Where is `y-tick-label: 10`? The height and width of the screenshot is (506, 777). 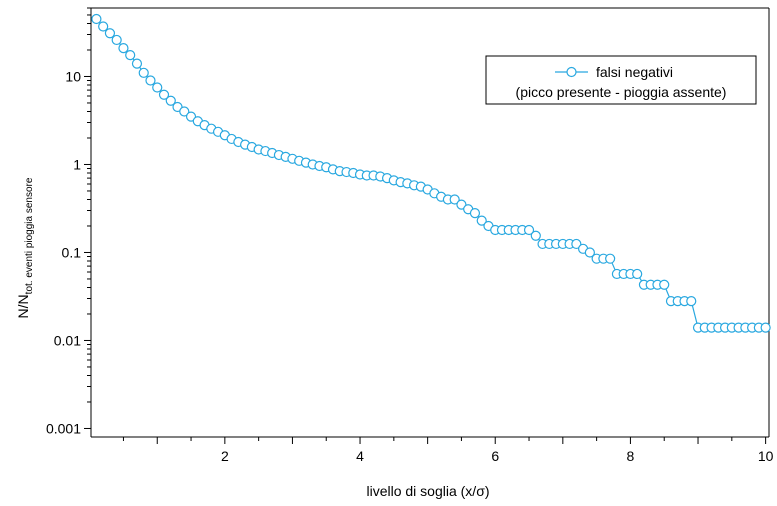
y-tick-label: 10 is located at coordinates (73, 76).